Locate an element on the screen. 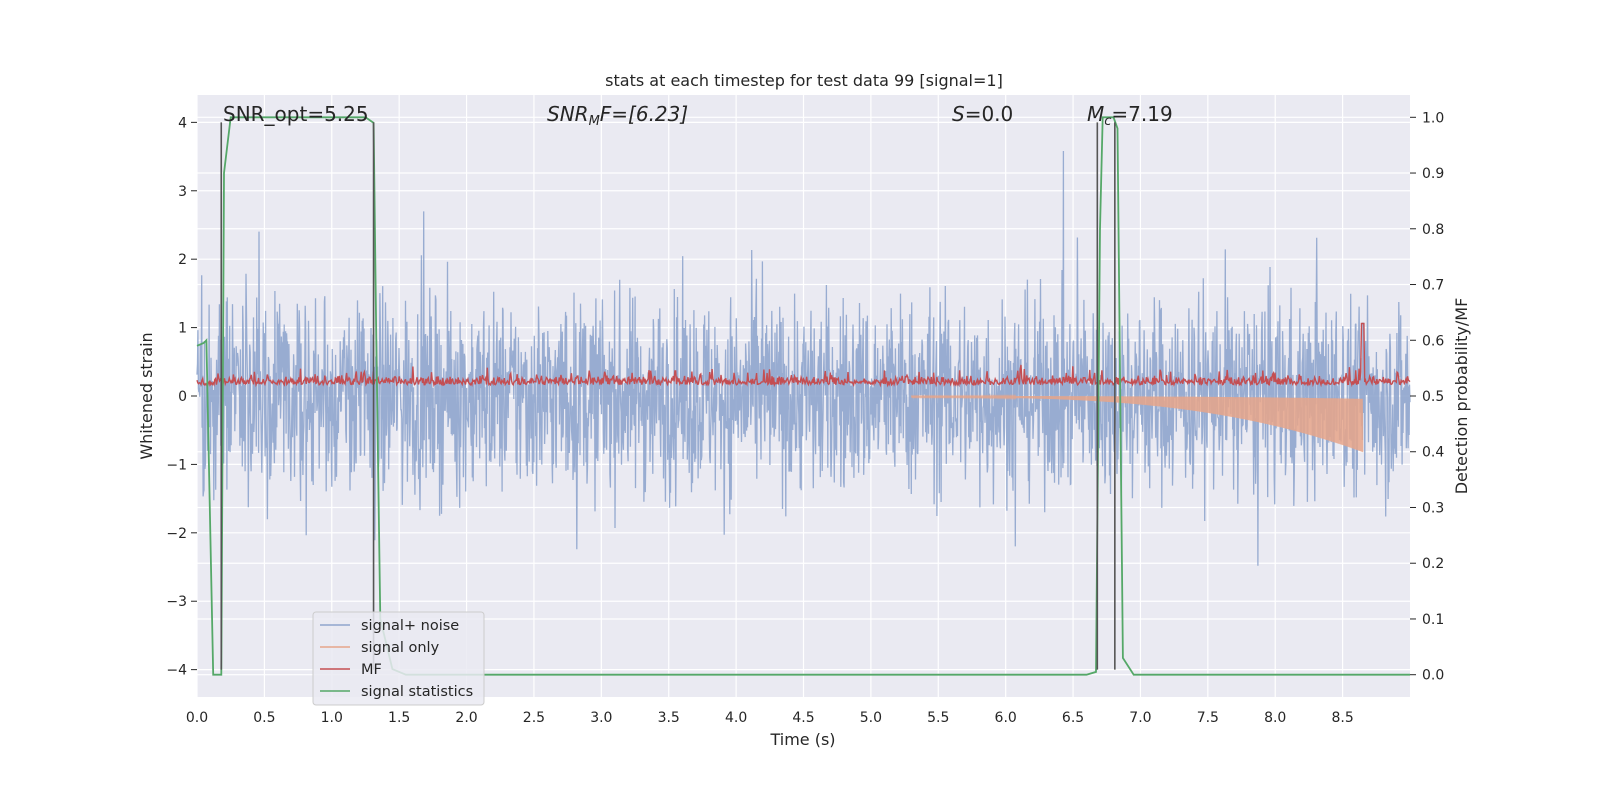  x-tick-label: 2.0 is located at coordinates (466, 718).